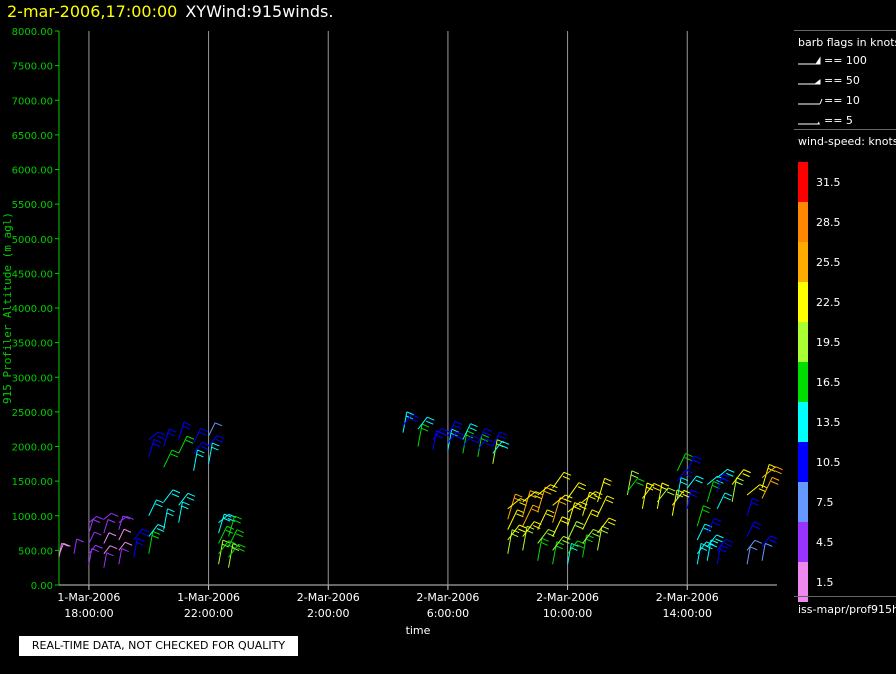  I want to click on y-tick-label: 6000.00, so click(32, 171).